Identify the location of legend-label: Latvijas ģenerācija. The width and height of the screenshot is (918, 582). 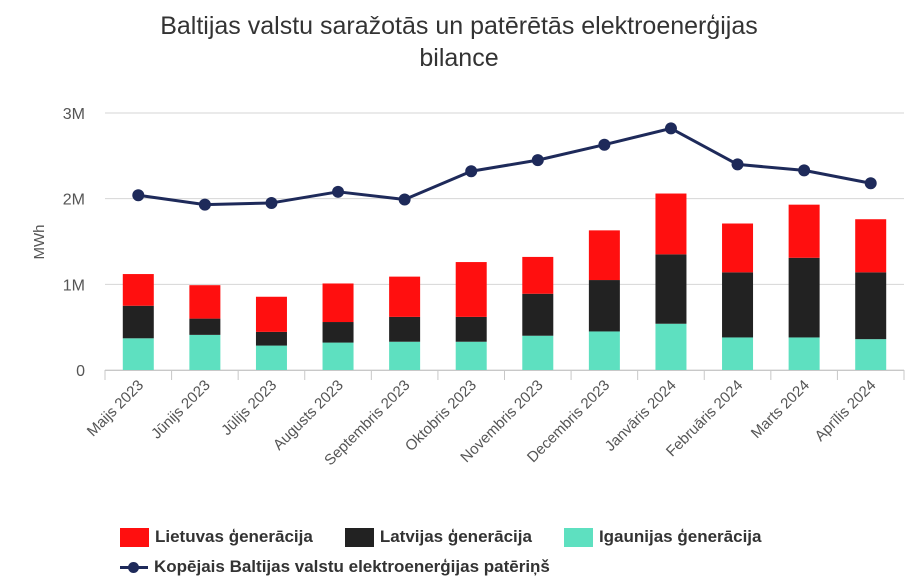
(455, 536).